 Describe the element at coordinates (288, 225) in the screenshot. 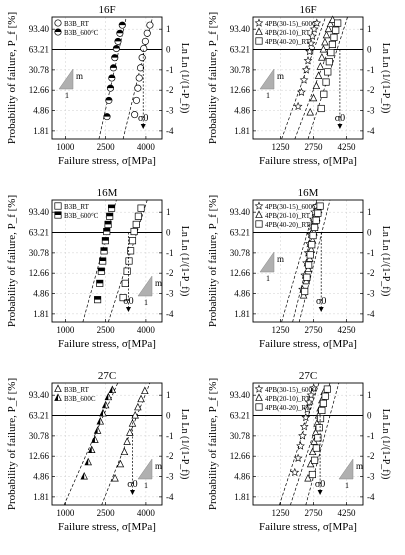

I see `legend-label: 4PB(40-20)_RT` at that location.